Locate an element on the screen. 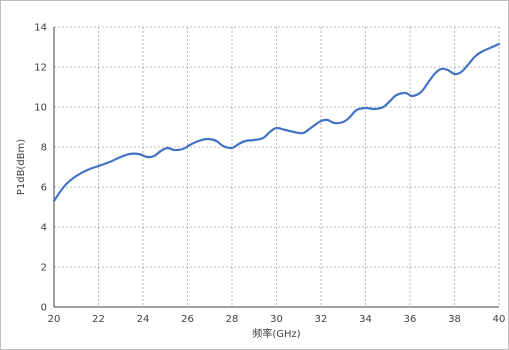 This screenshot has height=350, width=509. y-tick-label: 6 is located at coordinates (44, 188).